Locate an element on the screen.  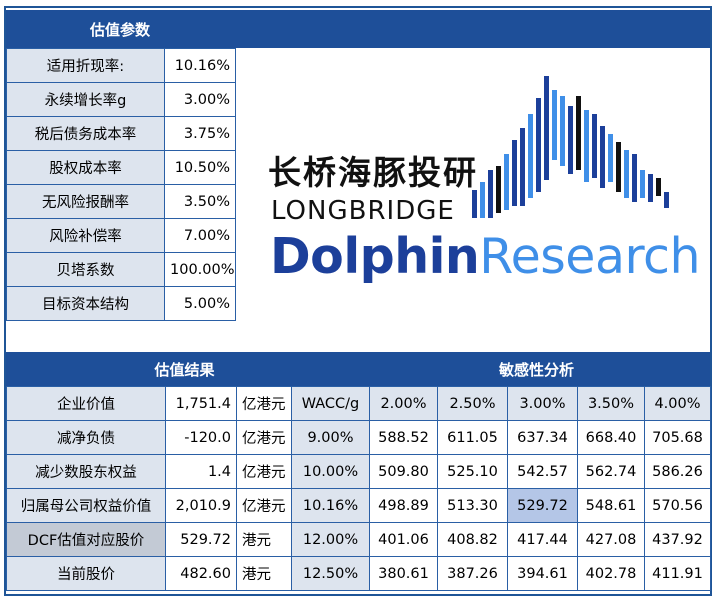
results-title: 估值结果 is located at coordinates (184, 369).